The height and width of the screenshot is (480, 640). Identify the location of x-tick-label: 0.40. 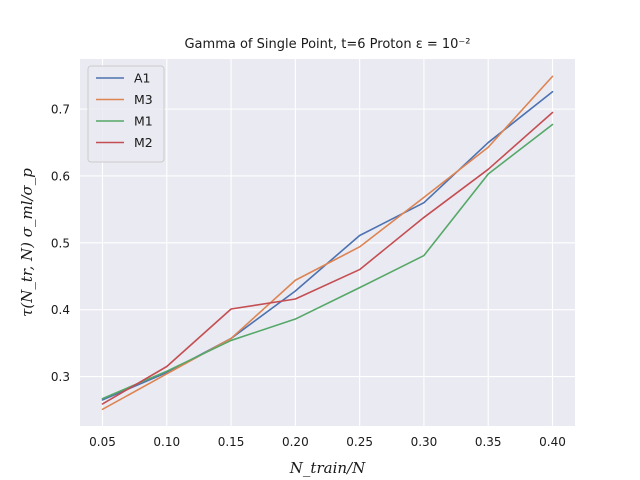
(552, 442).